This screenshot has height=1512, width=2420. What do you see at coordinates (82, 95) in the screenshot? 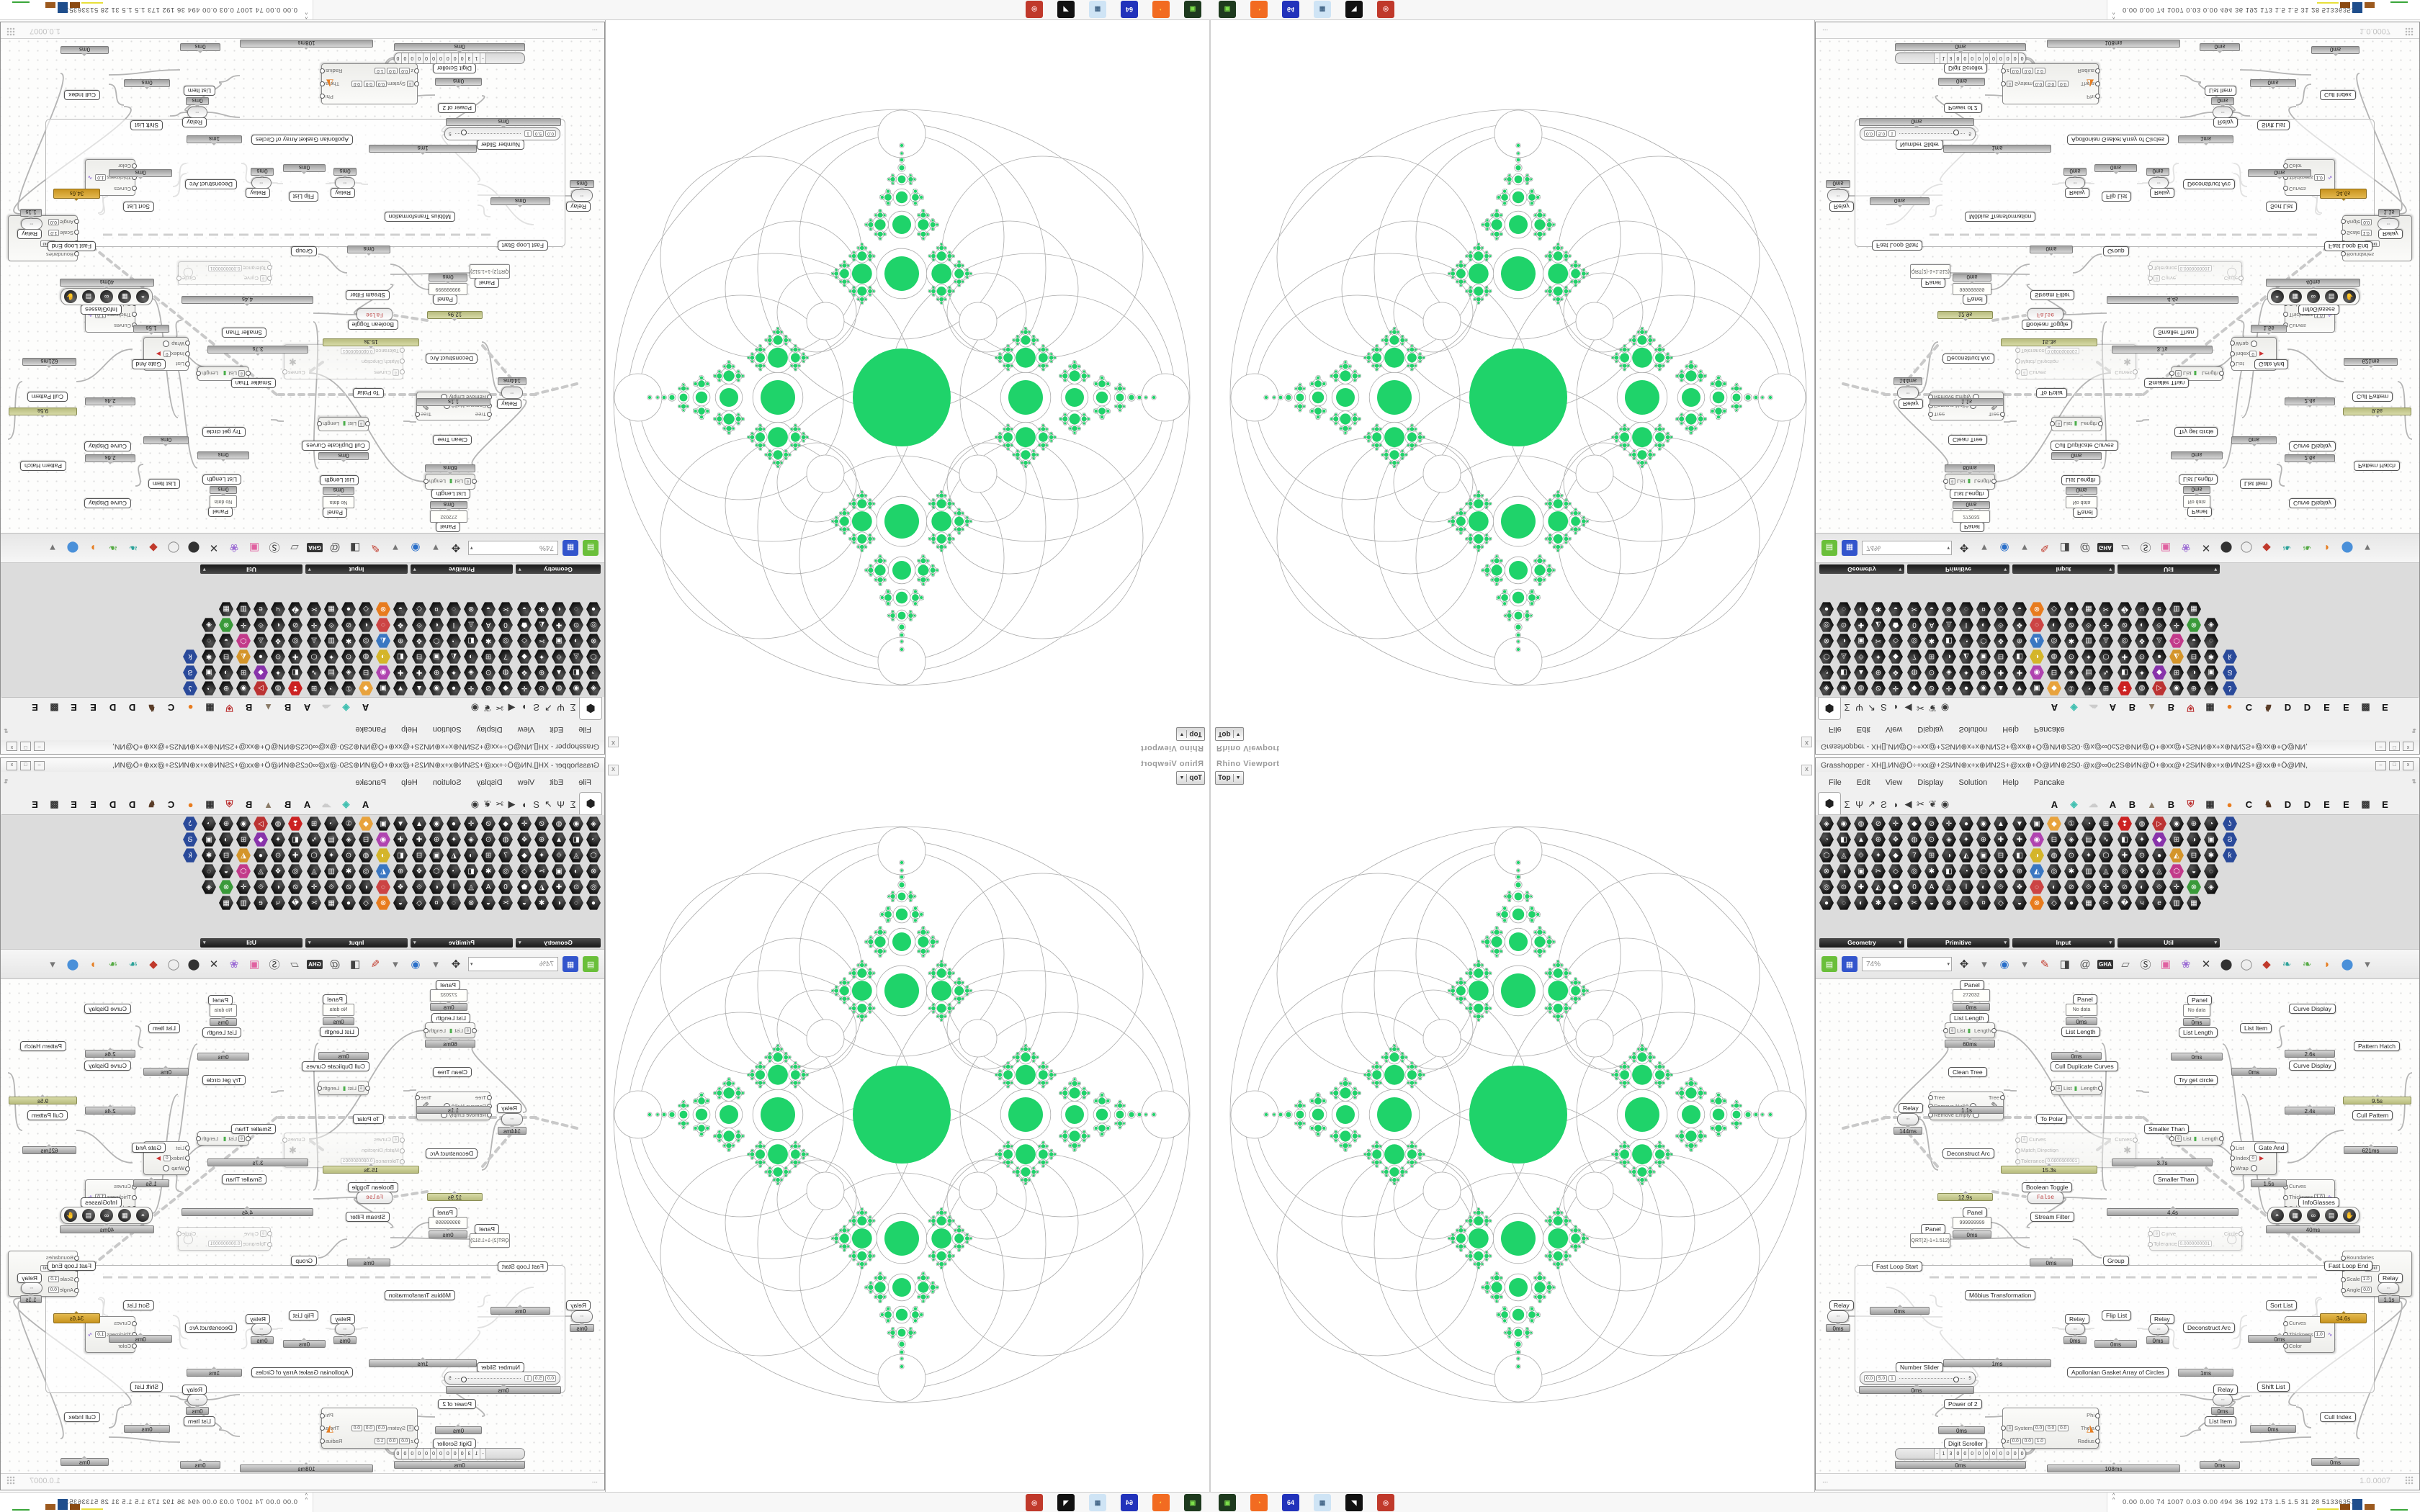
I see `node-label-cull-index: Cull Index` at bounding box center [82, 95].